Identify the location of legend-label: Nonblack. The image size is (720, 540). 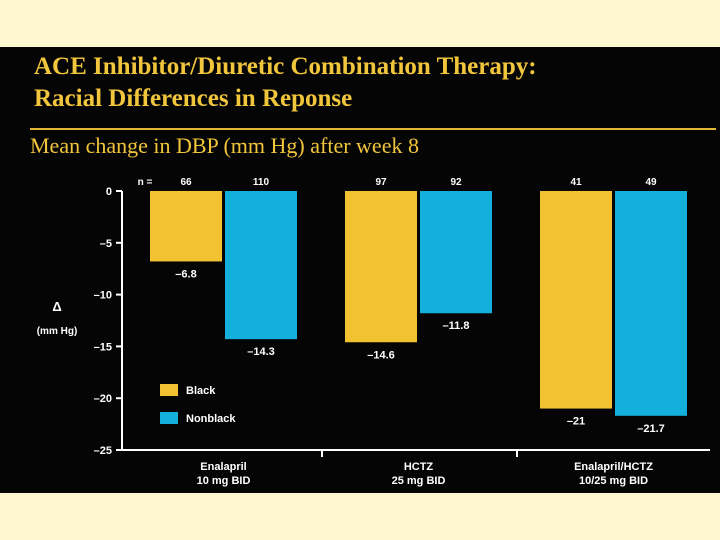
(211, 419).